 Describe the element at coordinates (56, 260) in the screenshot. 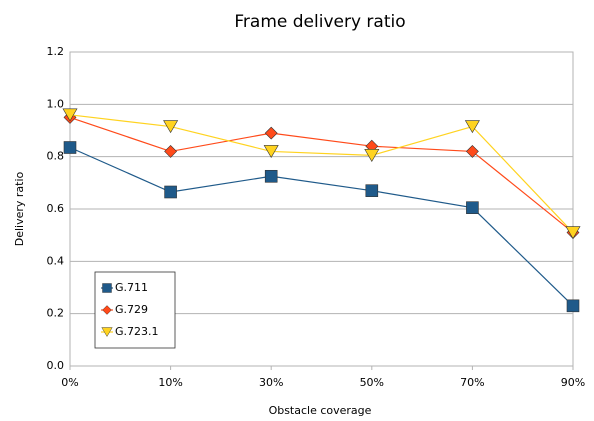

I see `y-tick-label: 0.4` at that location.